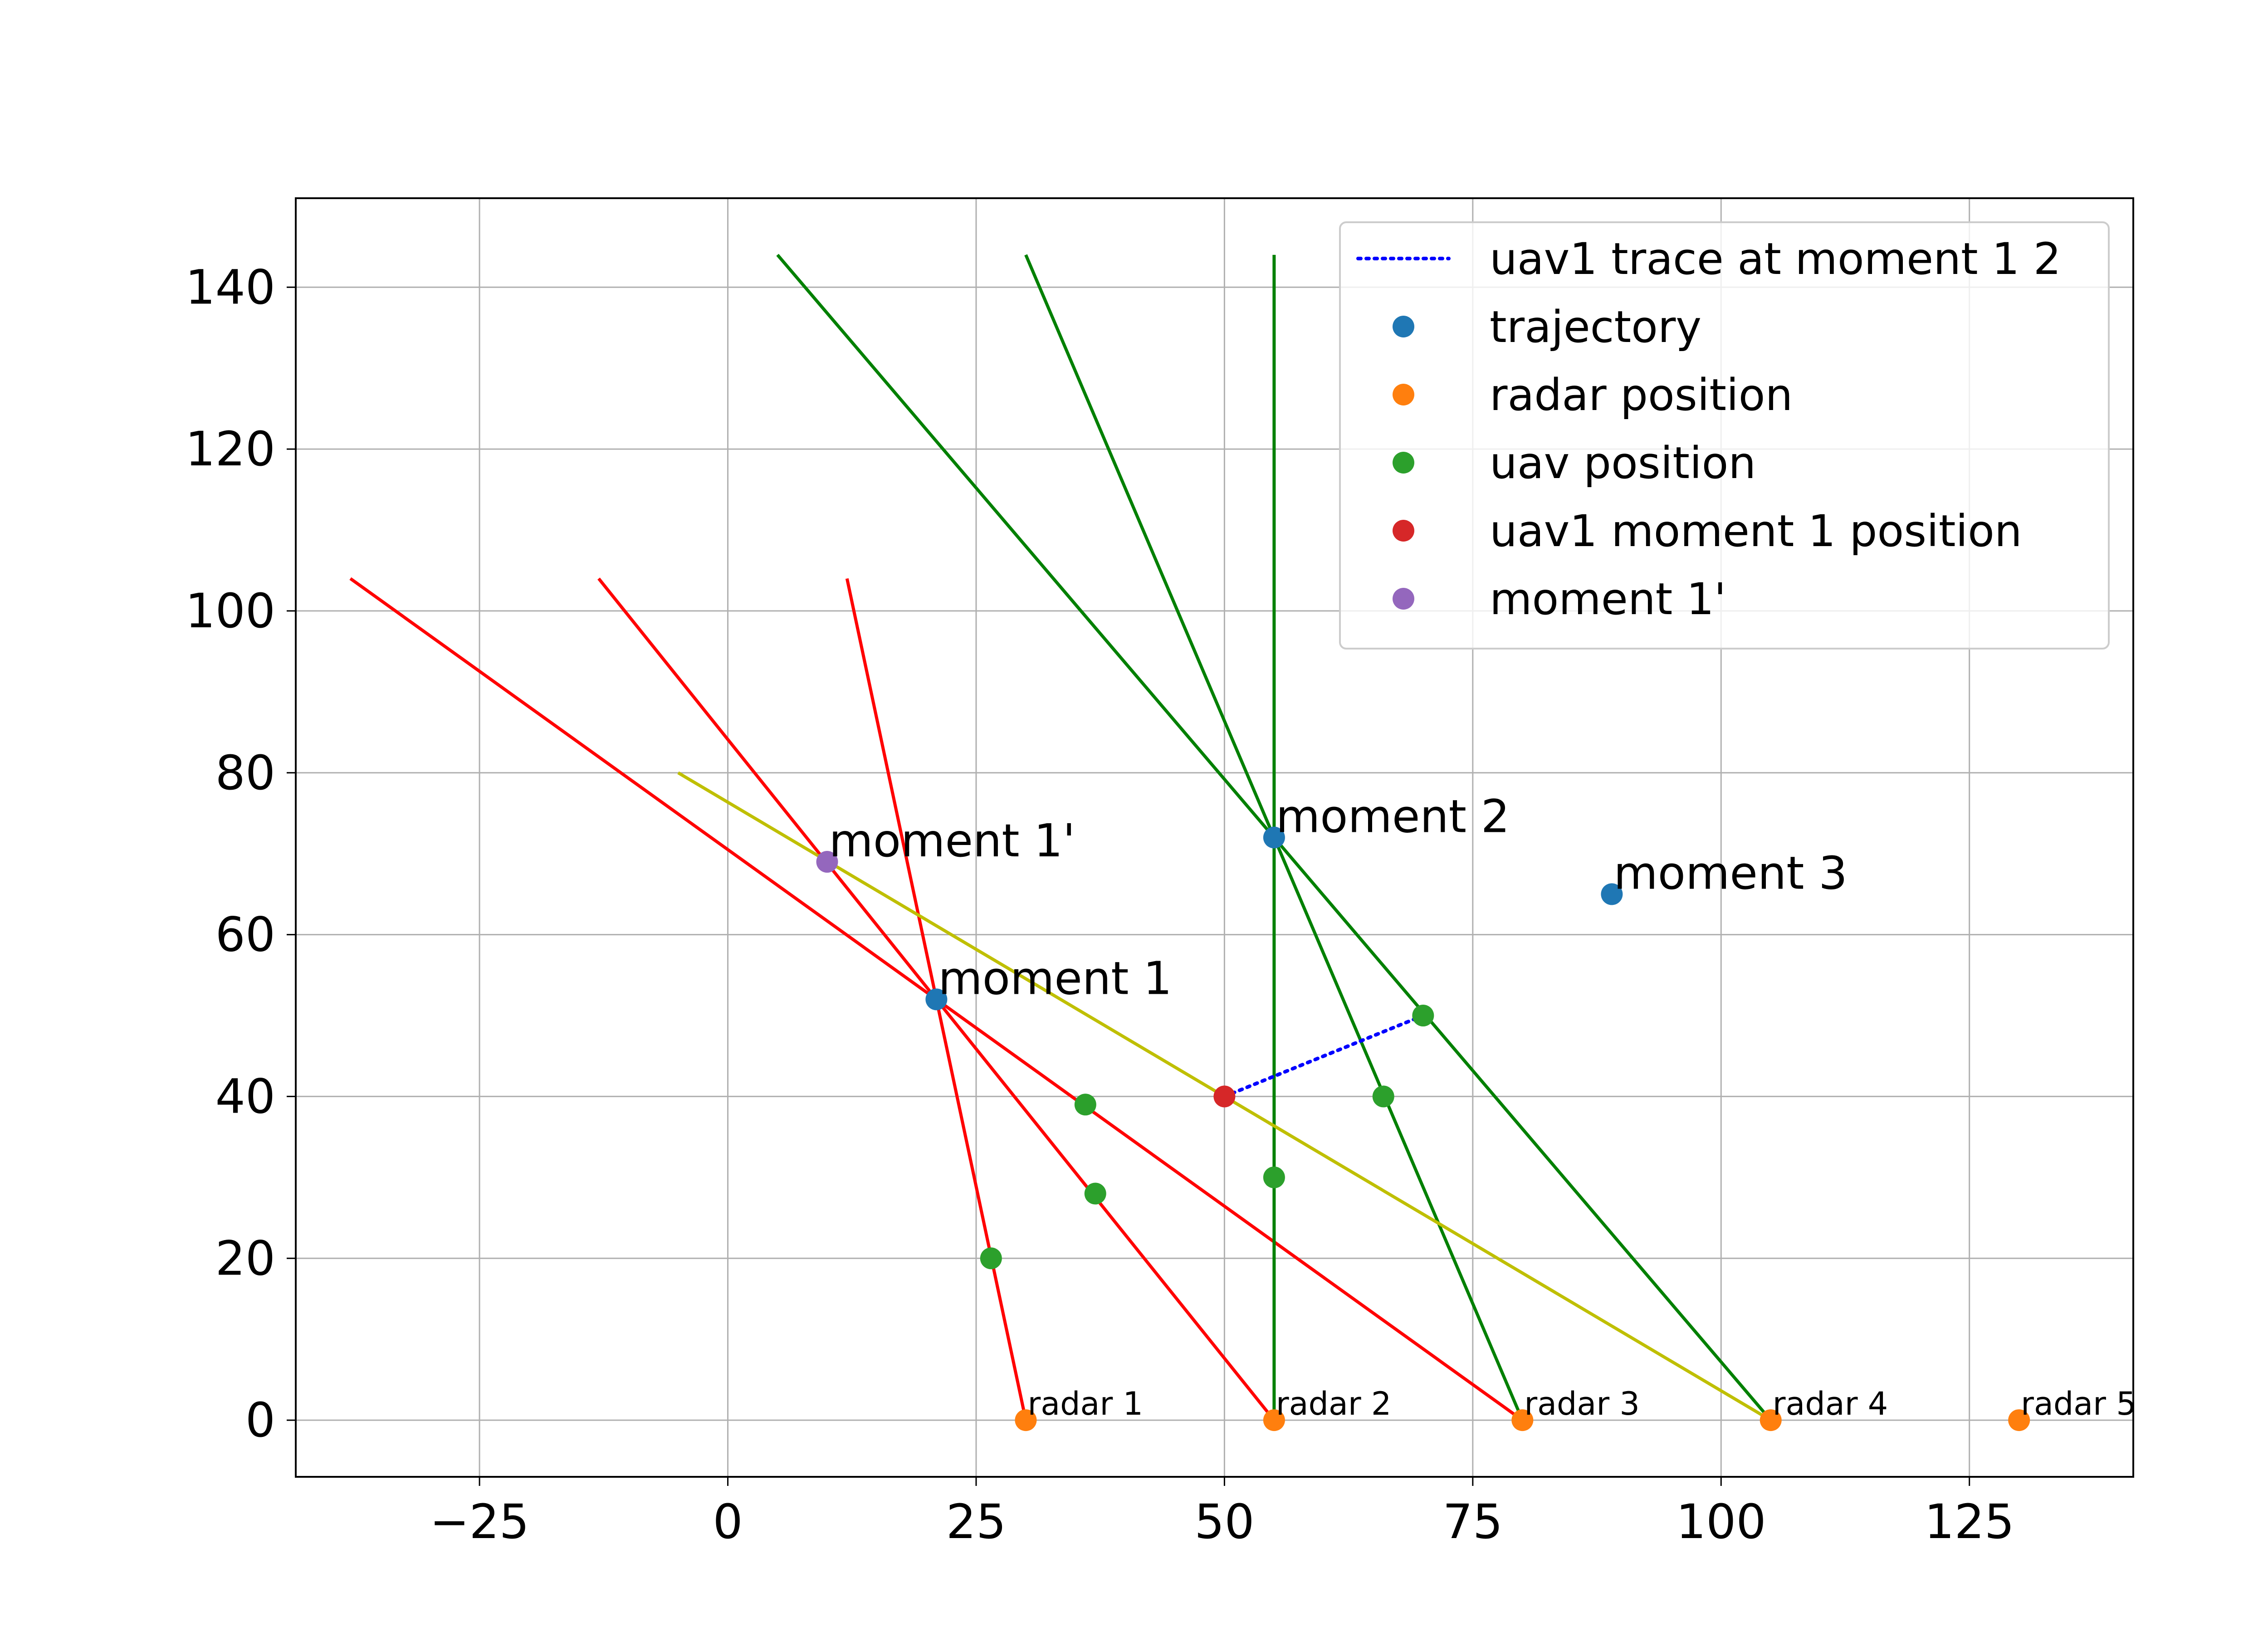 The image size is (2268, 1651). Describe the element at coordinates (245, 934) in the screenshot. I see `y-tick-label: 60` at that location.